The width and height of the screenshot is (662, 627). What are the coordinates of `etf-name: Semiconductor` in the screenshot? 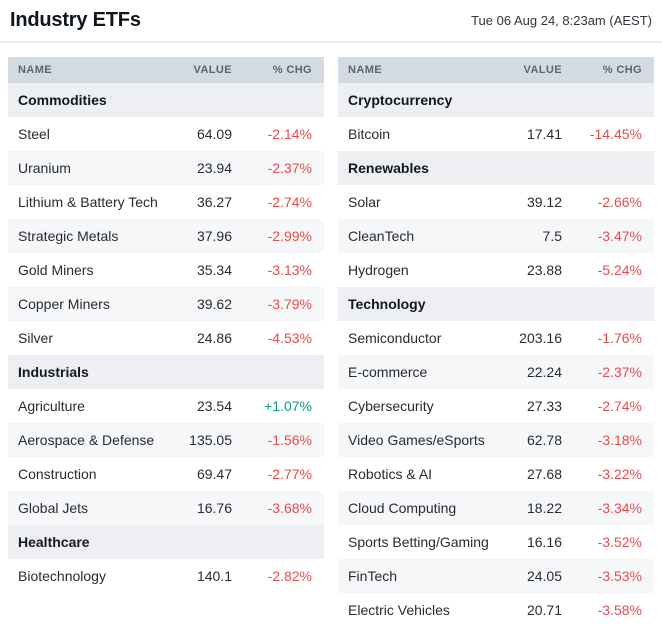 It's located at (395, 338).